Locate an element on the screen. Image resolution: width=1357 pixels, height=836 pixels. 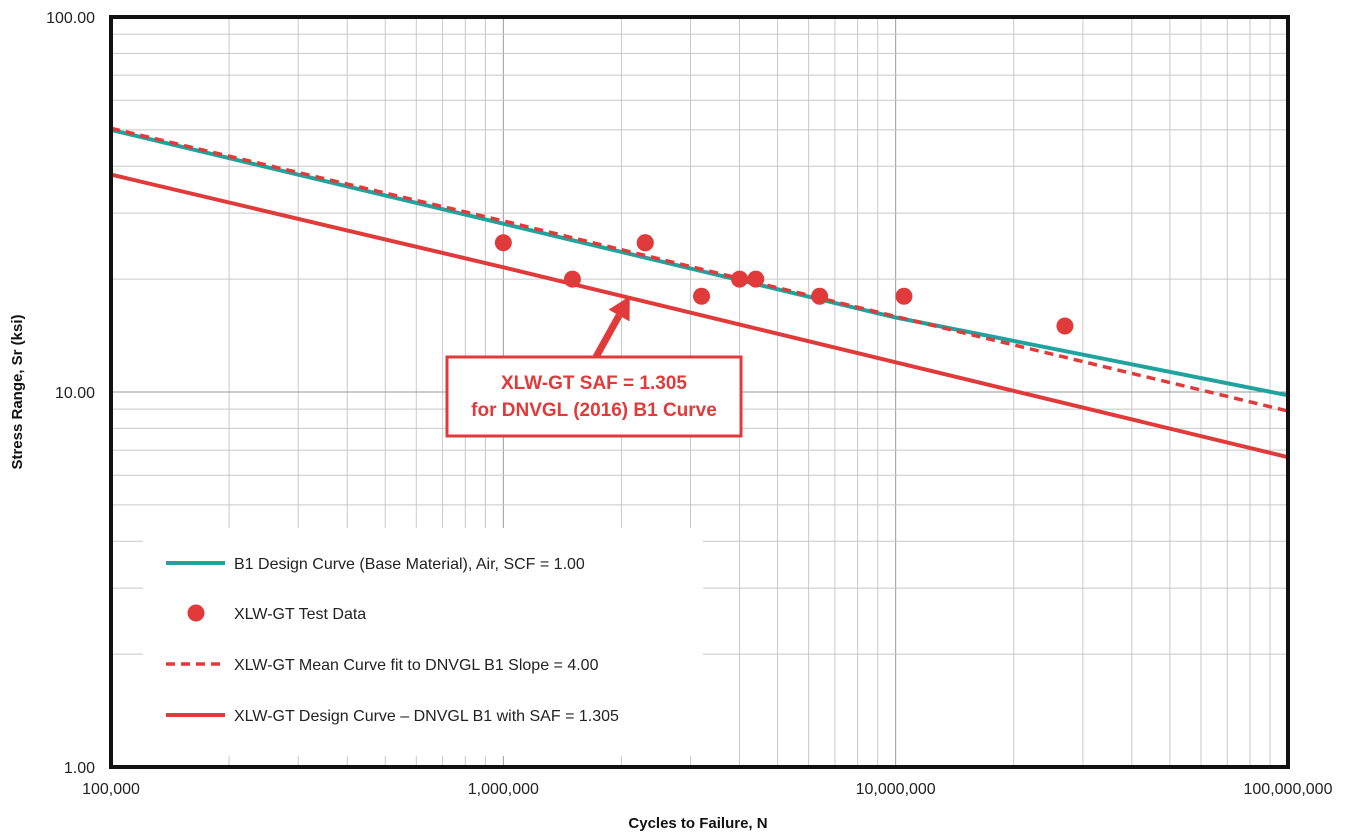
annotation-text-line: XLW-GT SAF = 1.305 is located at coordinates (594, 383).